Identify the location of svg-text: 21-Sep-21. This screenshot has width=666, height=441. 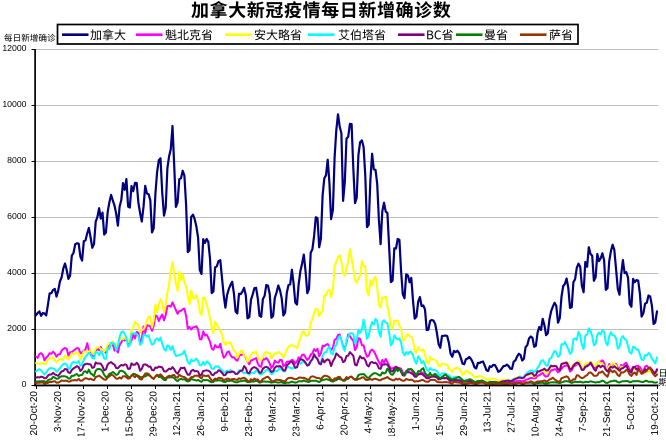
(607, 413).